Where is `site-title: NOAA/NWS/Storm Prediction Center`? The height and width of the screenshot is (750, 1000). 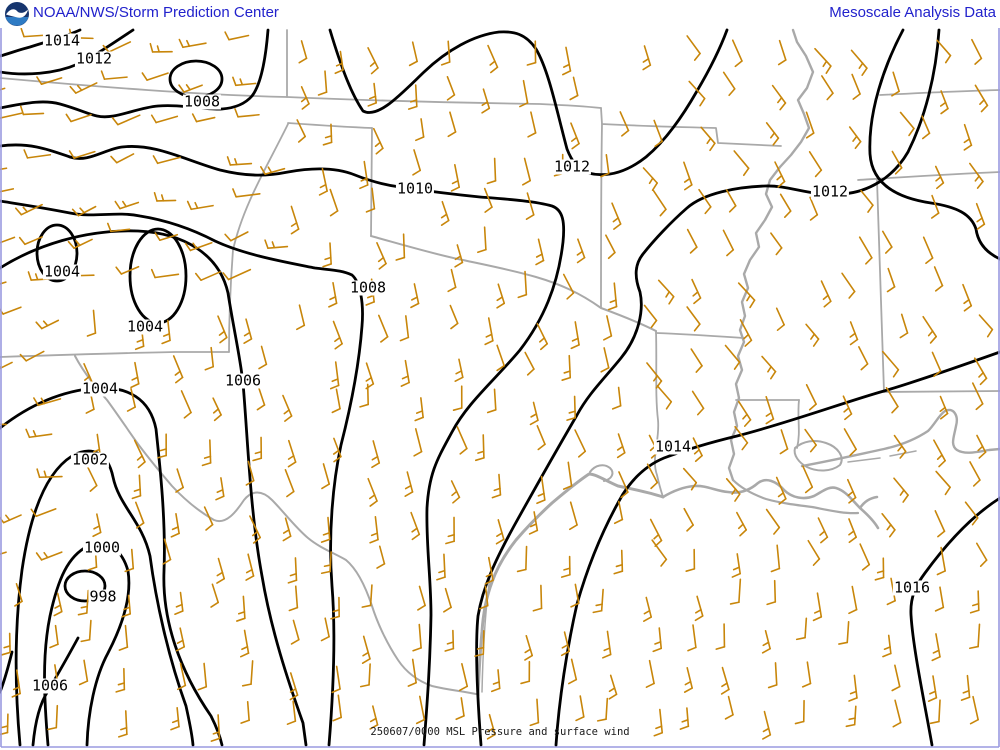
site-title: NOAA/NWS/Storm Prediction Center is located at coordinates (156, 12).